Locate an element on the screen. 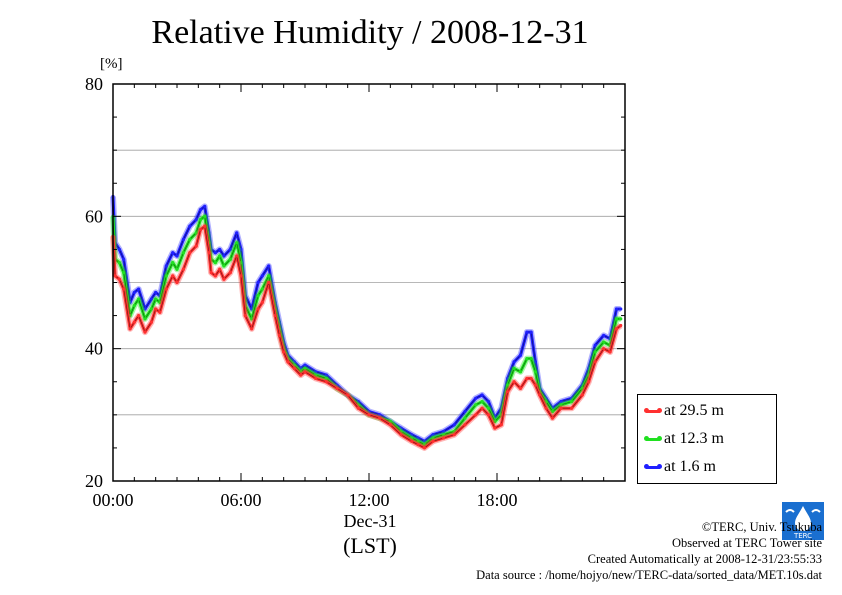 The image size is (842, 595). legend-swatch-blue is located at coordinates (653, 466).